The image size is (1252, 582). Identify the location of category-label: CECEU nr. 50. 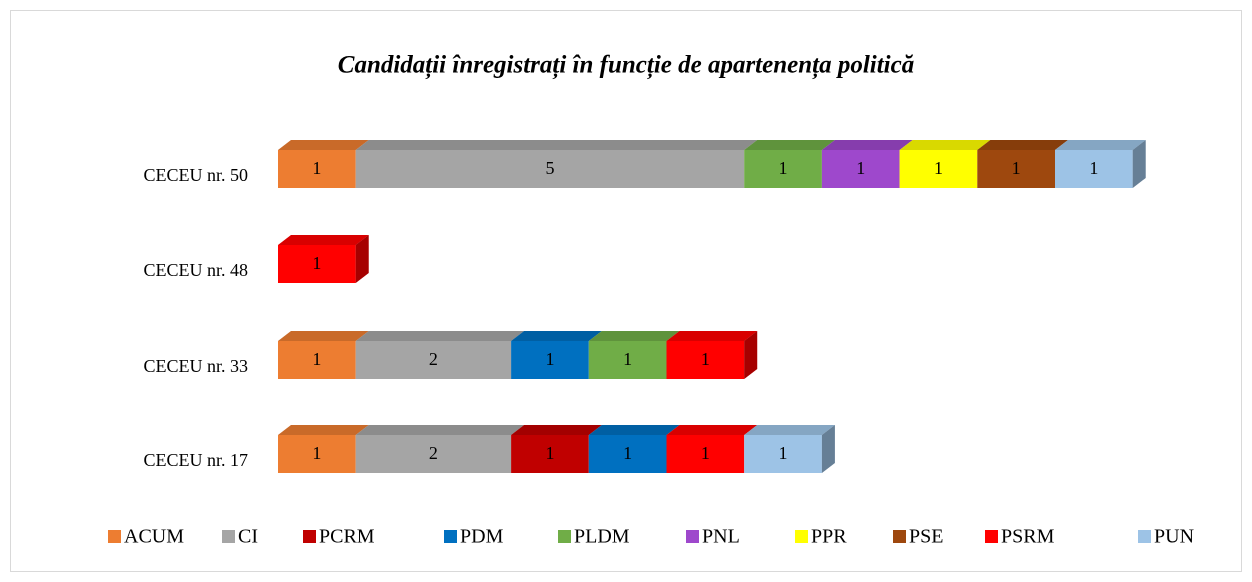
(195, 175).